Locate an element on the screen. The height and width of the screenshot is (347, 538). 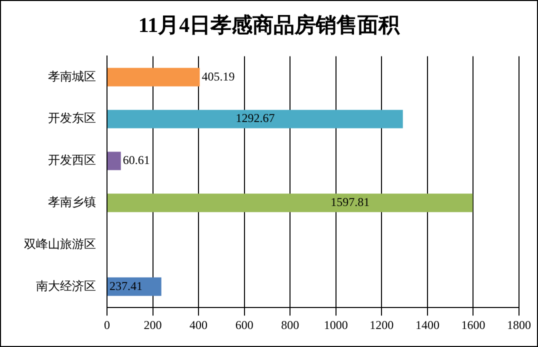
data-label: 237.41 is located at coordinates (126, 285).